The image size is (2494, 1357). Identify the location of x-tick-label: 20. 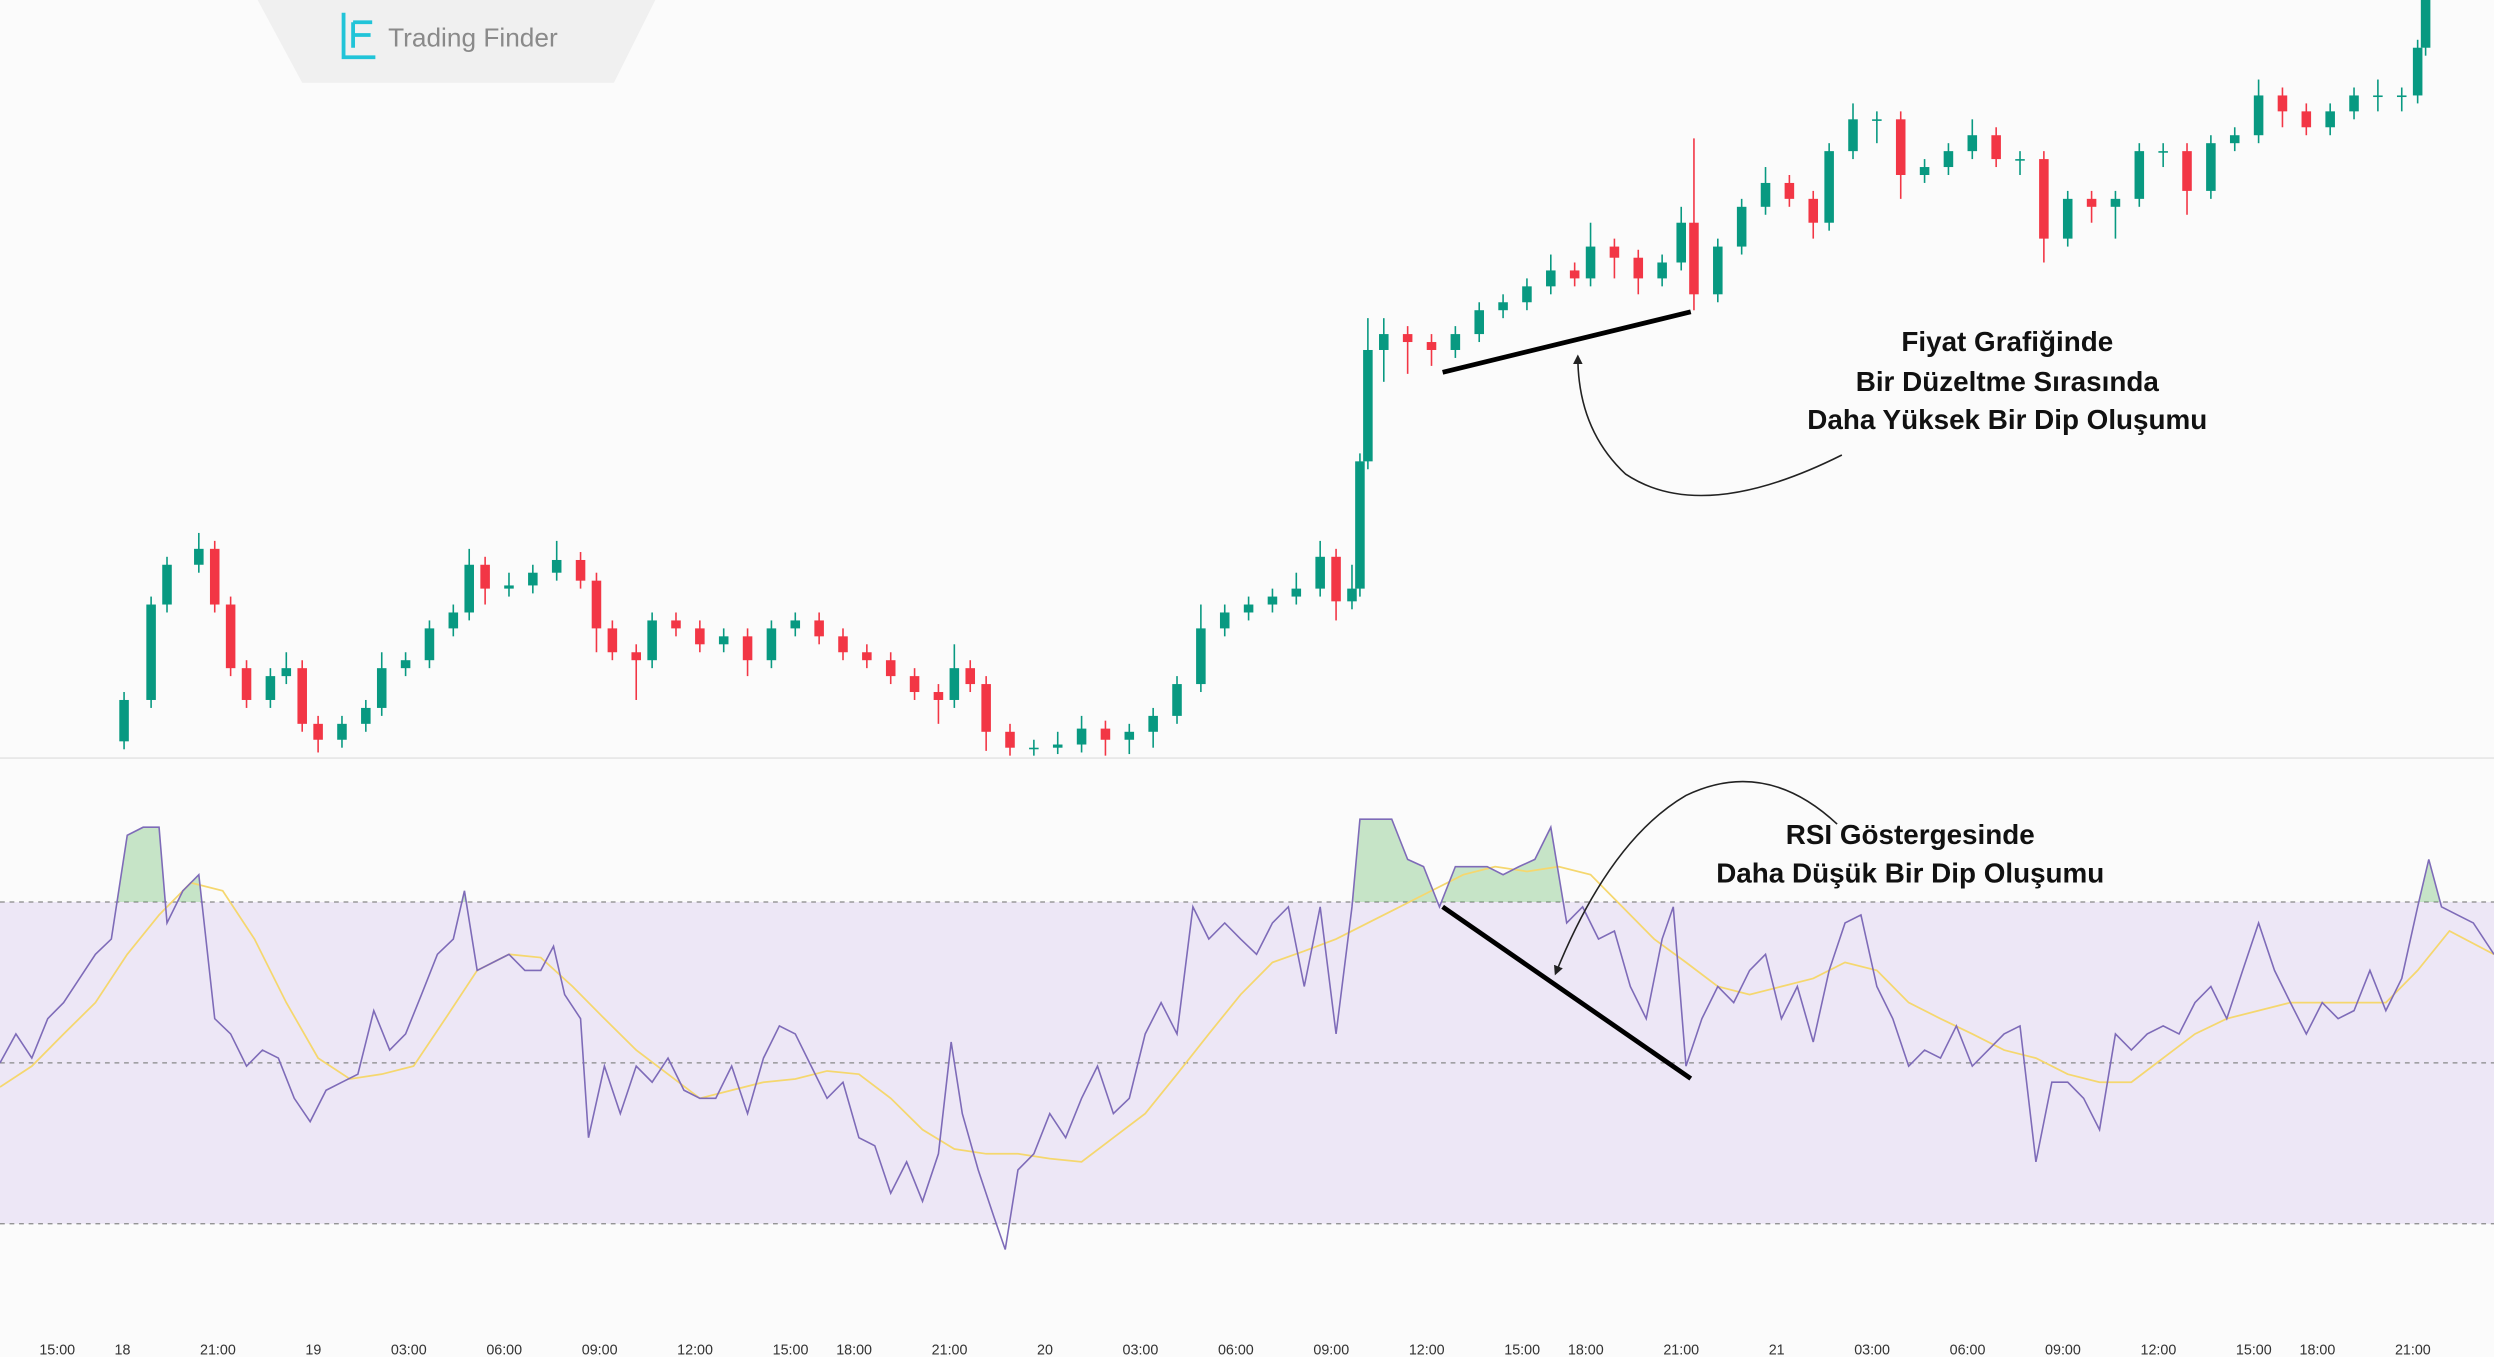
(1045, 1349).